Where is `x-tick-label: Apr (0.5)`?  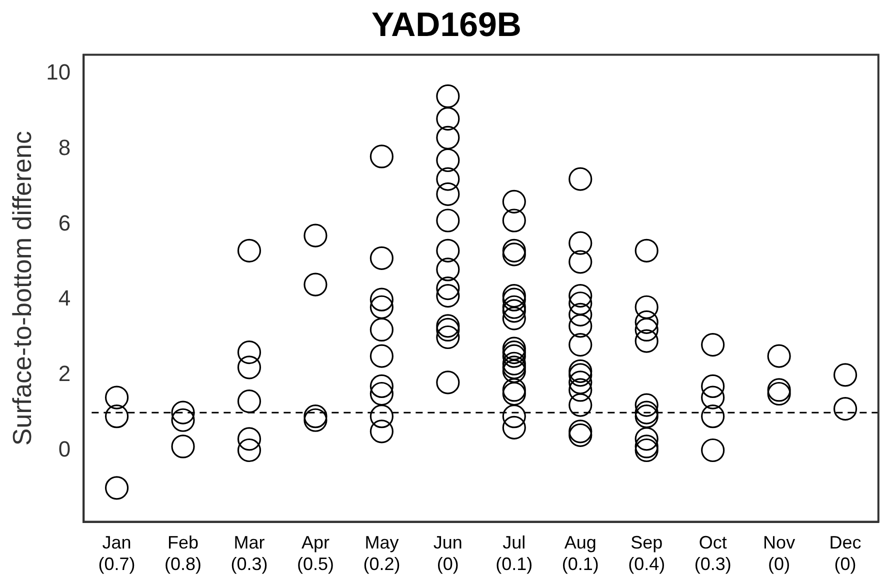
x-tick-label: Apr (0.5) is located at coordinates (315, 553).